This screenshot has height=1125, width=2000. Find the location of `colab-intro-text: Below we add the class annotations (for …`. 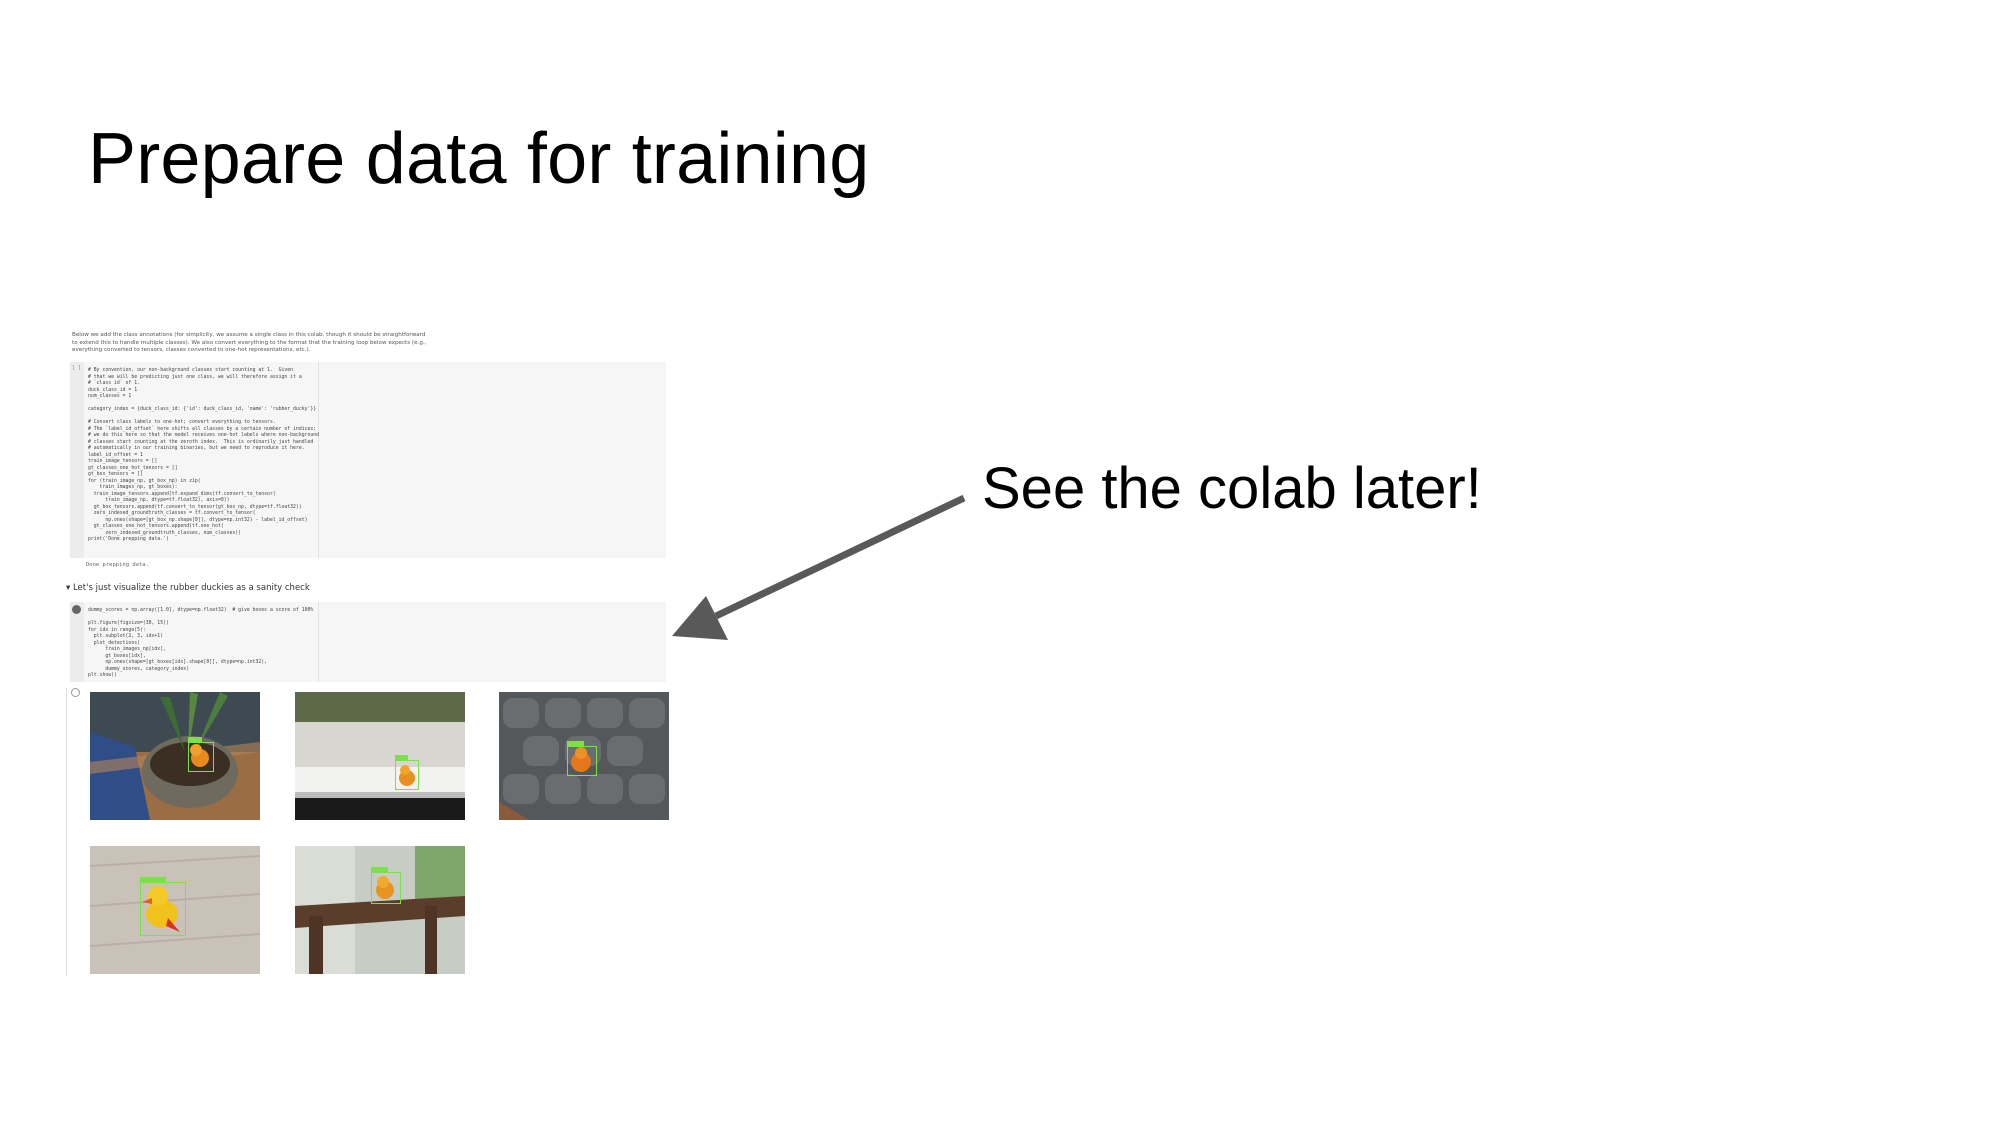

colab-intro-text: Below we add the class annotations (for … is located at coordinates (249, 342).